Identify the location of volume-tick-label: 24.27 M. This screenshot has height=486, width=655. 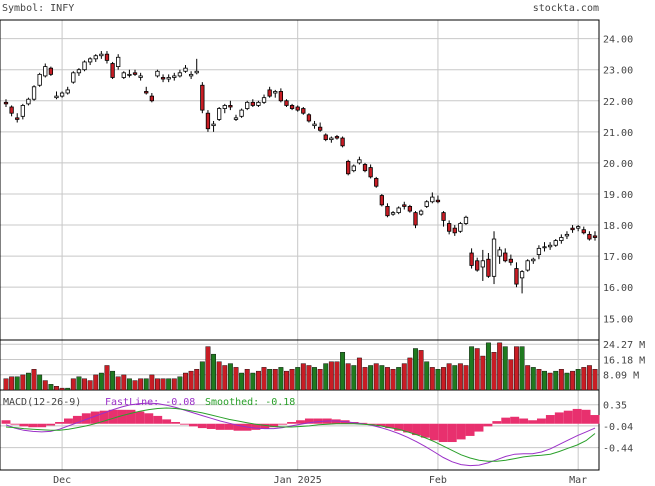
(624, 345).